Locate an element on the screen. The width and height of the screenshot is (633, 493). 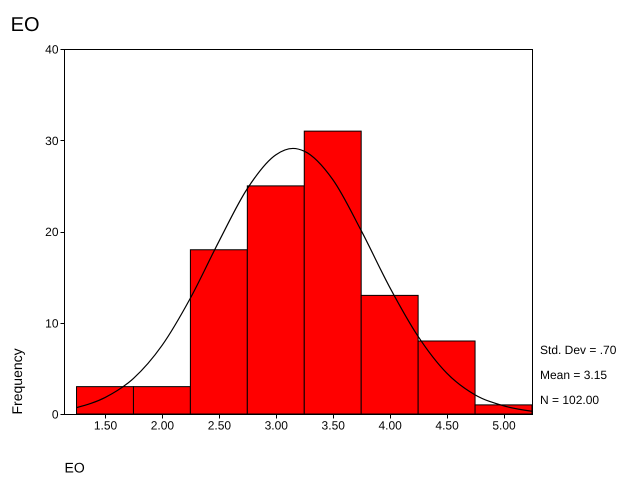
x-tick-label: 2.50 is located at coordinates (220, 425).